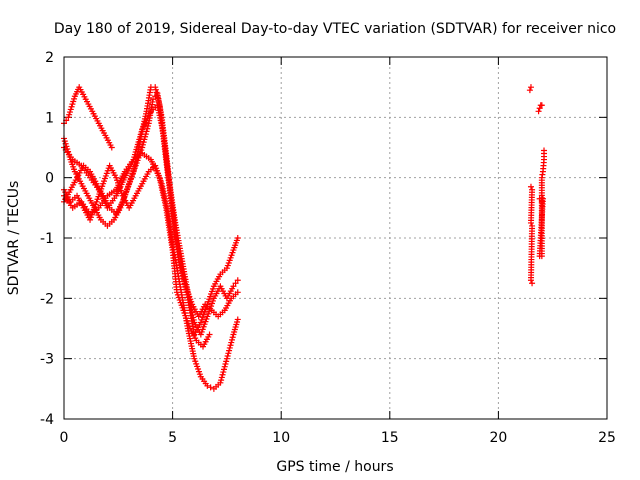  Describe the element at coordinates (334, 467) in the screenshot. I see `x-axis-label: GPS time / hours` at that location.